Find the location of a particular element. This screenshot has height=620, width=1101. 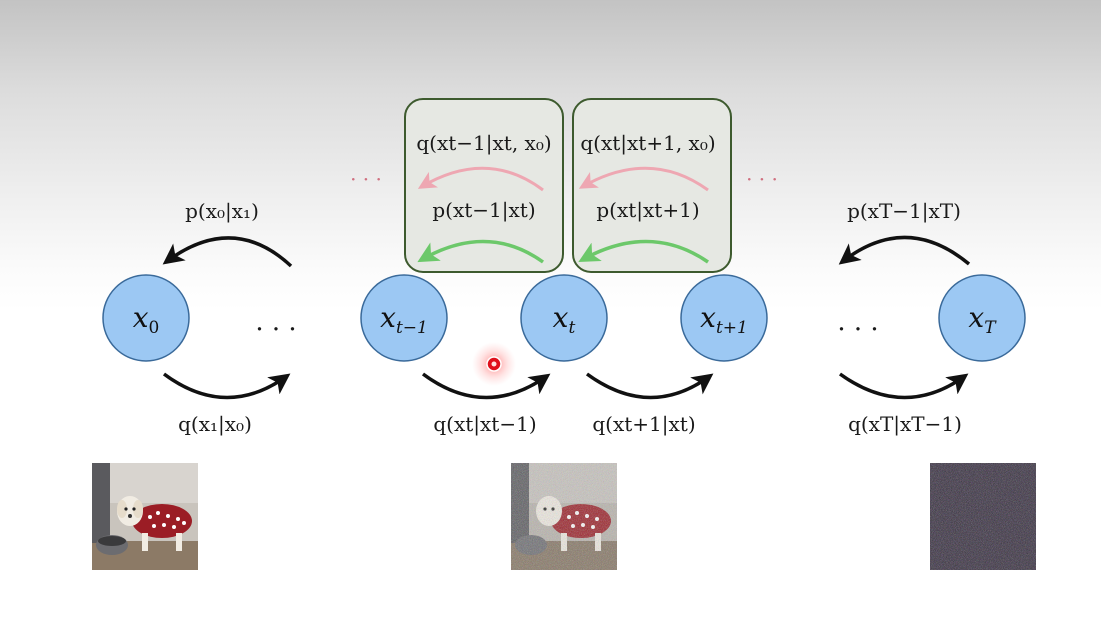

ellipsis-left: · · · is located at coordinates (275, 330).